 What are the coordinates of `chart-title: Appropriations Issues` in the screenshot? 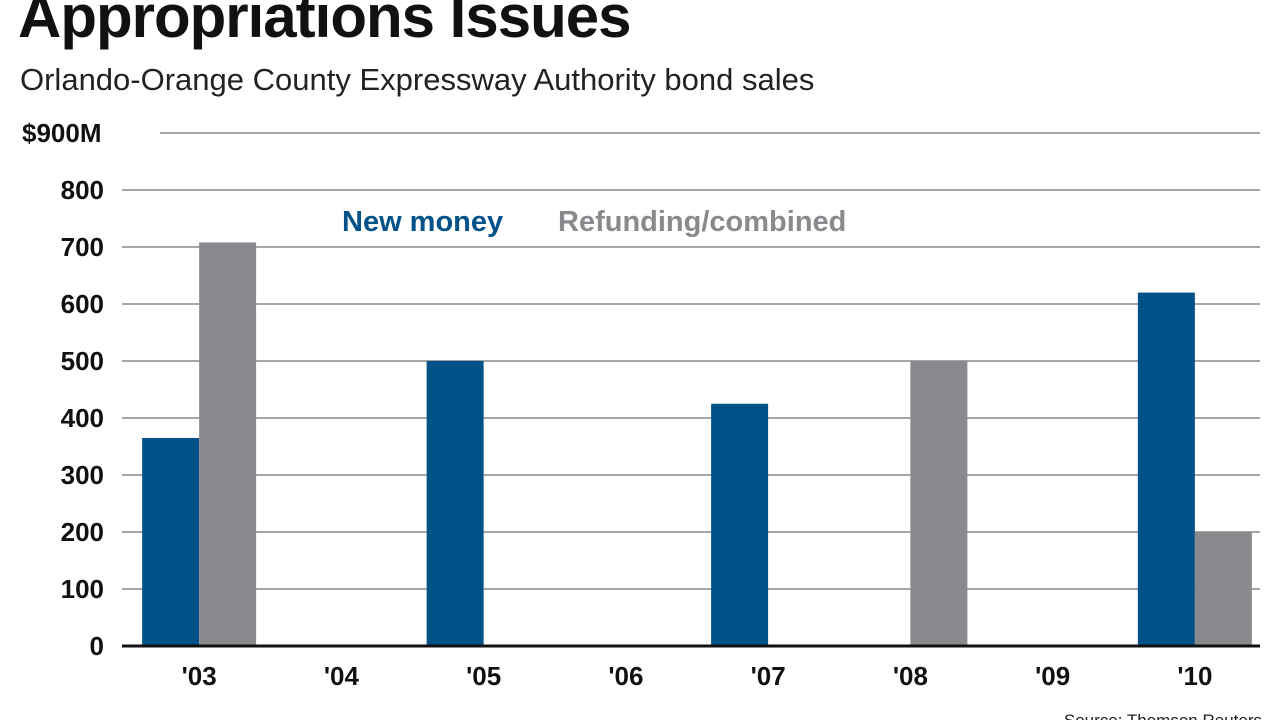 It's located at (324, 25).